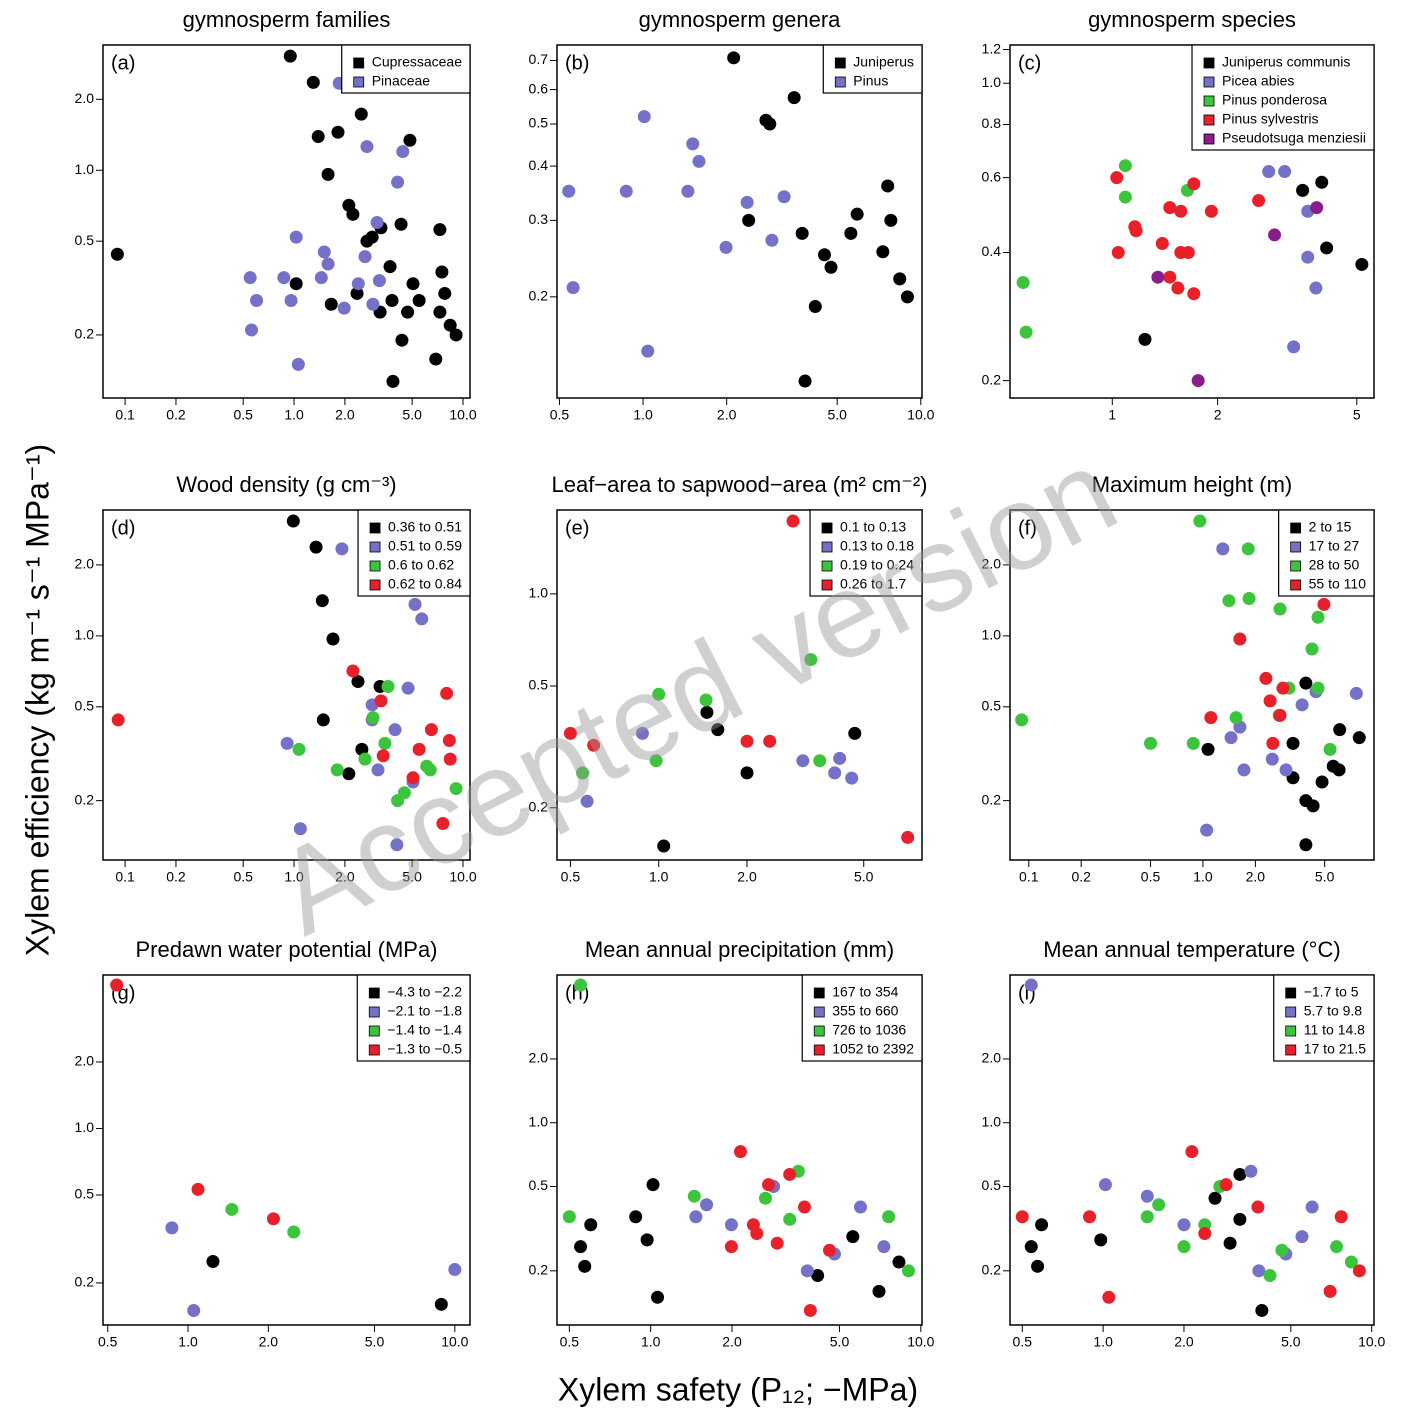 This screenshot has height=1410, width=1402. Describe the element at coordinates (1258, 81) in the screenshot. I see `legend-label: Picea abies` at that location.